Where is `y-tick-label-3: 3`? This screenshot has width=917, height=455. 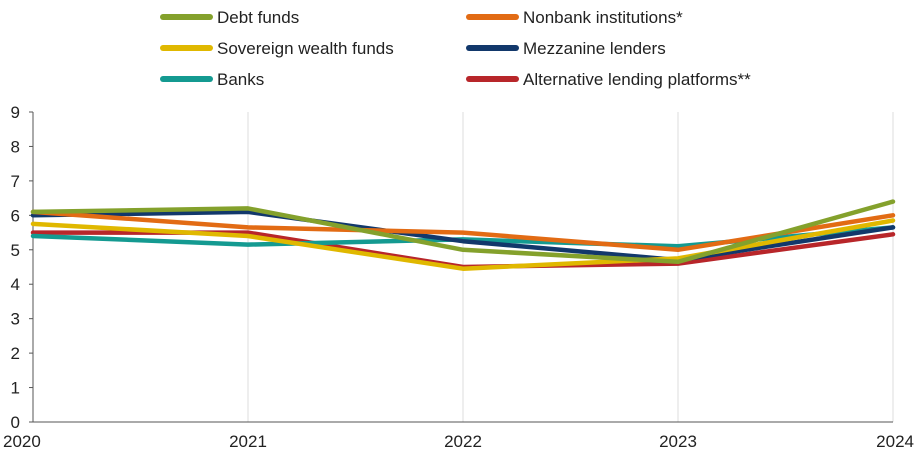 y-tick-label-3: 3 is located at coordinates (15, 319).